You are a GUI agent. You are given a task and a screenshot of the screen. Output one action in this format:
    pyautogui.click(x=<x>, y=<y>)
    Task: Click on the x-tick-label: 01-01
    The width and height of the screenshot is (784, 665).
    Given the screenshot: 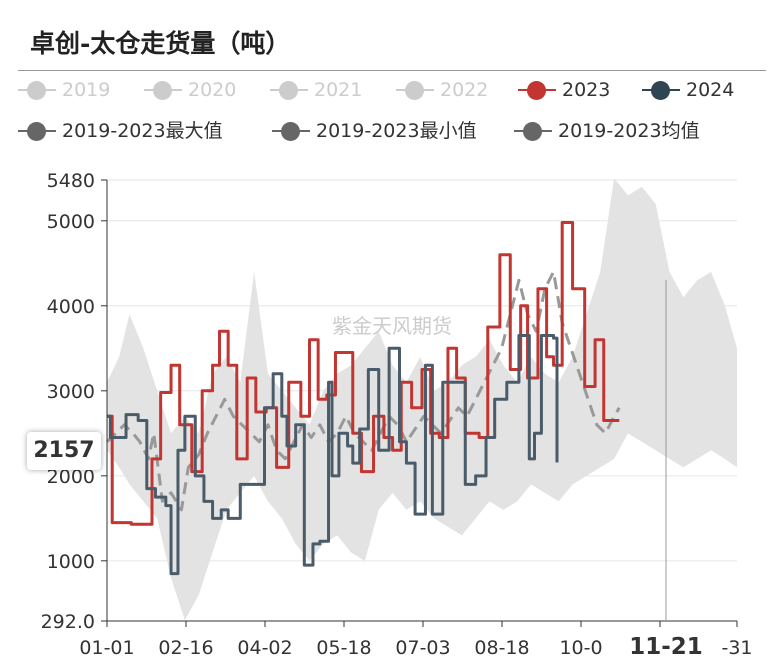 What is the action you would take?
    pyautogui.click(x=106, y=648)
    